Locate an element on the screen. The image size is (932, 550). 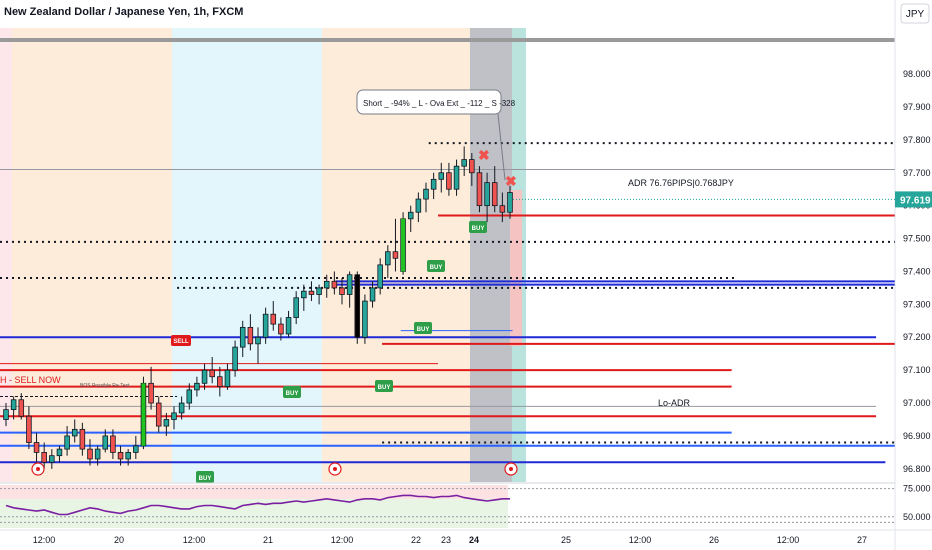
y-tick-label: 97.300 is located at coordinates (917, 304).